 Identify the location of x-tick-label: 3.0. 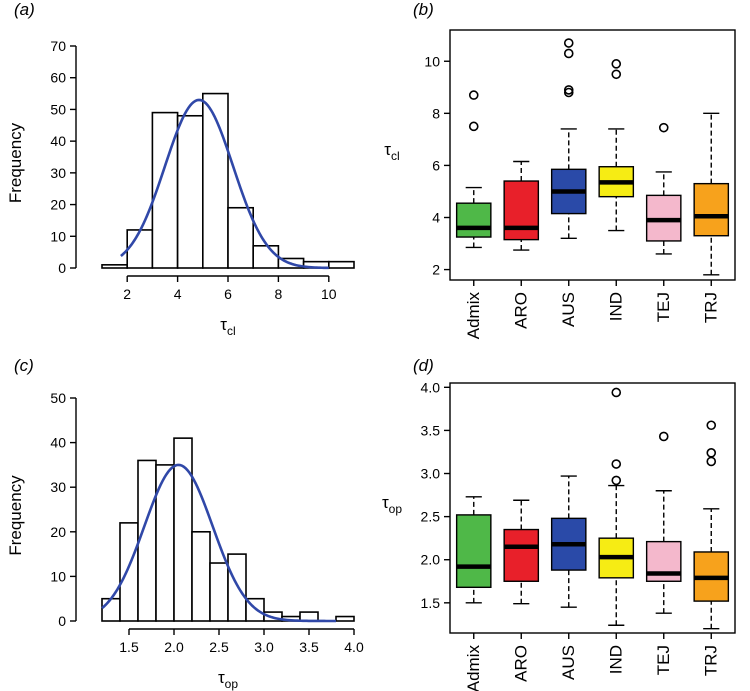
(264, 647).